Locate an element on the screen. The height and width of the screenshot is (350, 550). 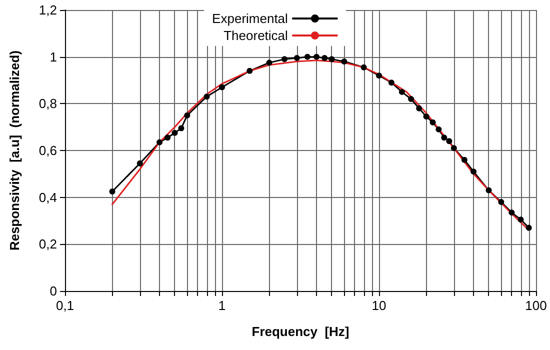
x-tick-label: 100 is located at coordinates (536, 305).